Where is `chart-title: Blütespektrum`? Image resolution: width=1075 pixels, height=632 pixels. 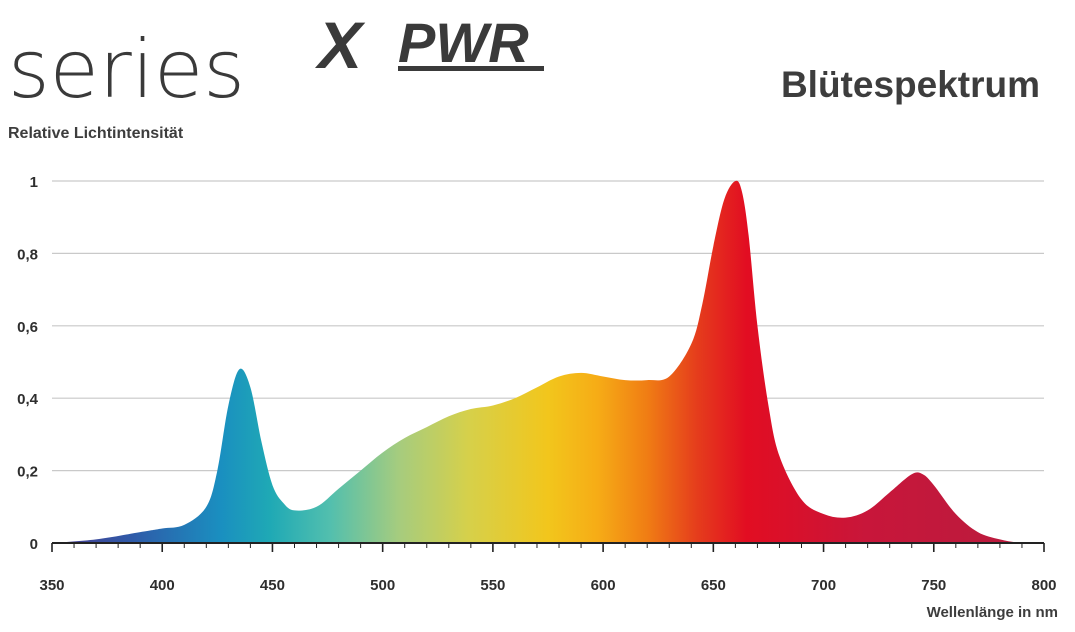 chart-title: Blütespektrum is located at coordinates (910, 84).